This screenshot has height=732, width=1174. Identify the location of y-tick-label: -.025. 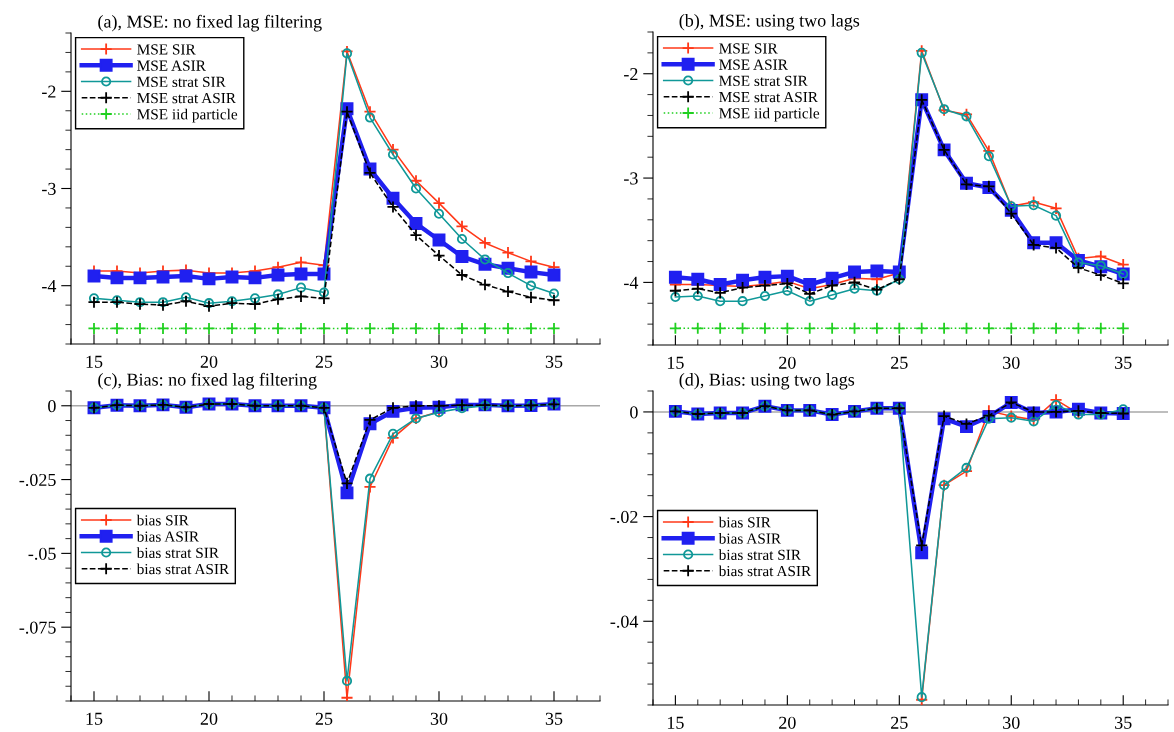
(37, 480).